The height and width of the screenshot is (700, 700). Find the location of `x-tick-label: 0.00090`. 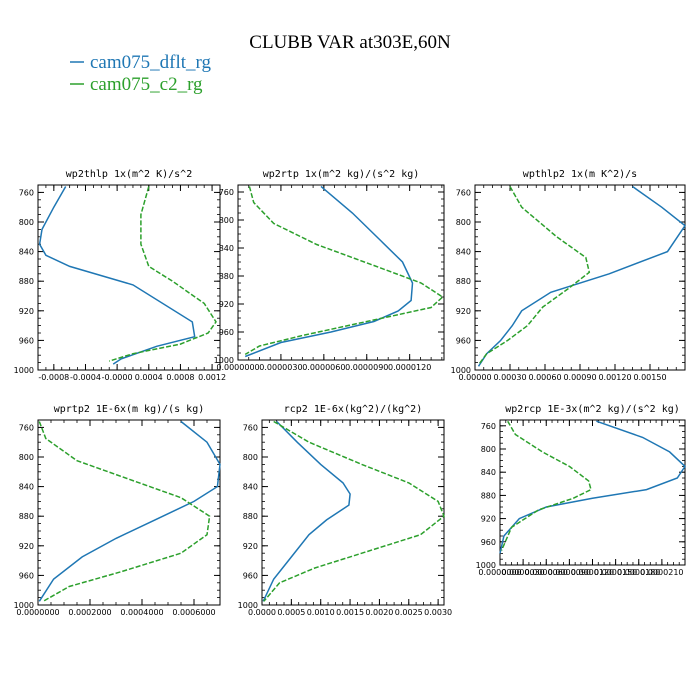

x-tick-label: 0.00090 is located at coordinates (579, 377).